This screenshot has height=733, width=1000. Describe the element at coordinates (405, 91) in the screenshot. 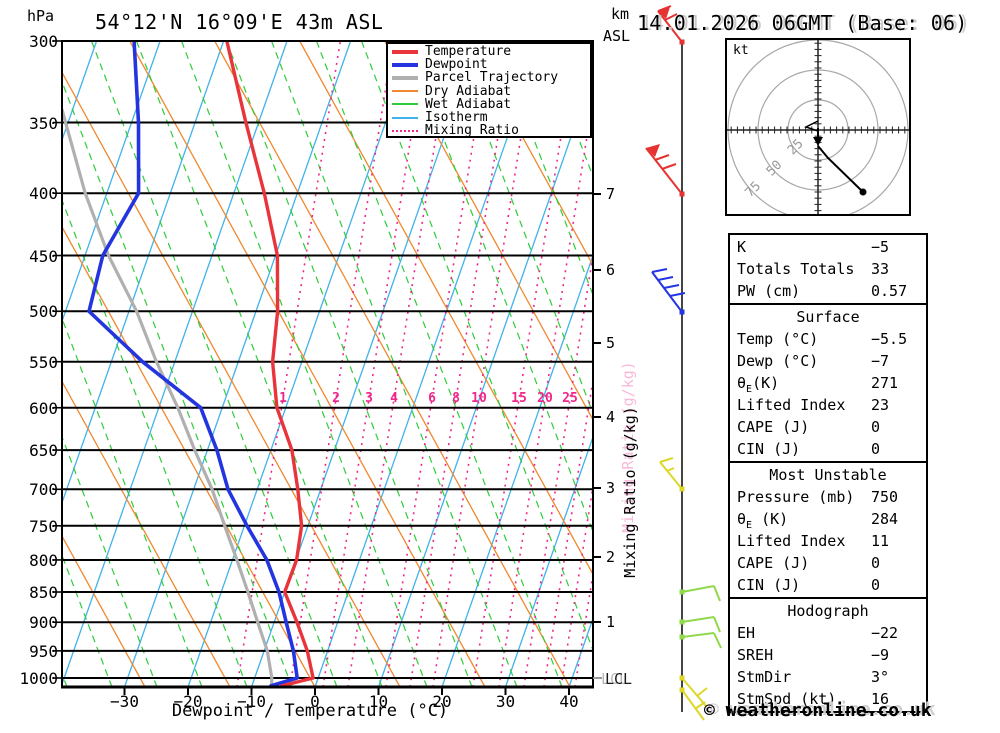

I see `dry-adiabat-line-swatch-icon` at that location.